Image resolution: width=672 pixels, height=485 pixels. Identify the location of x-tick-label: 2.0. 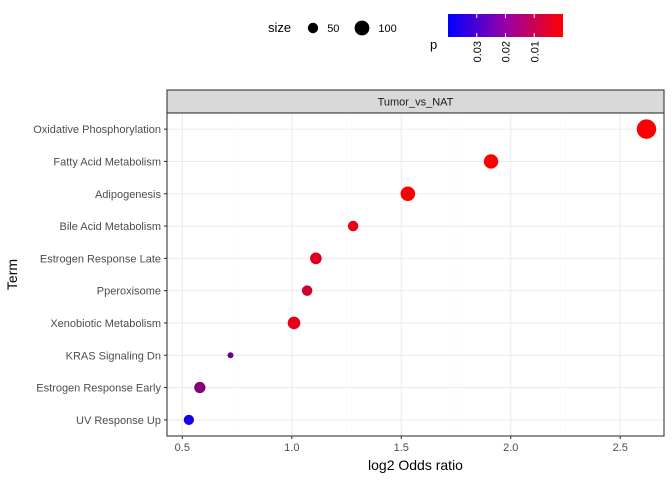
(510, 448).